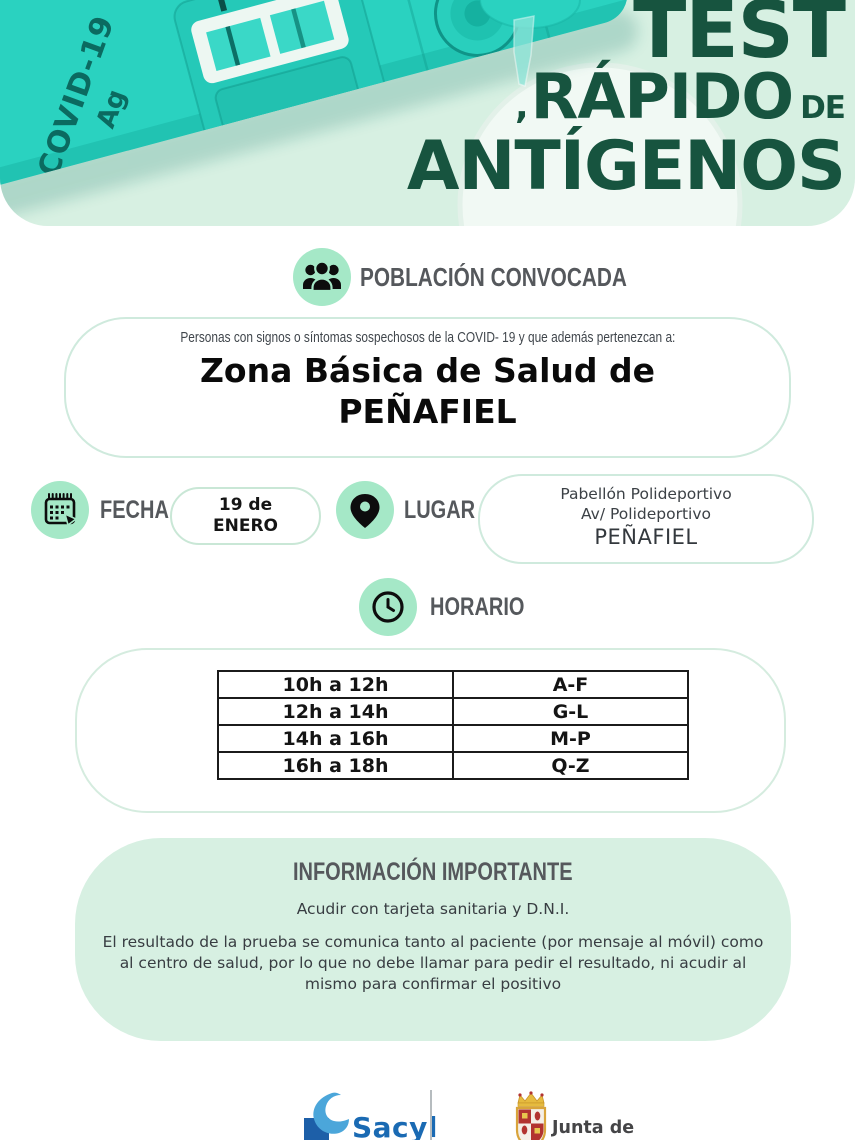  I want to click on people-icon, so click(322, 276).